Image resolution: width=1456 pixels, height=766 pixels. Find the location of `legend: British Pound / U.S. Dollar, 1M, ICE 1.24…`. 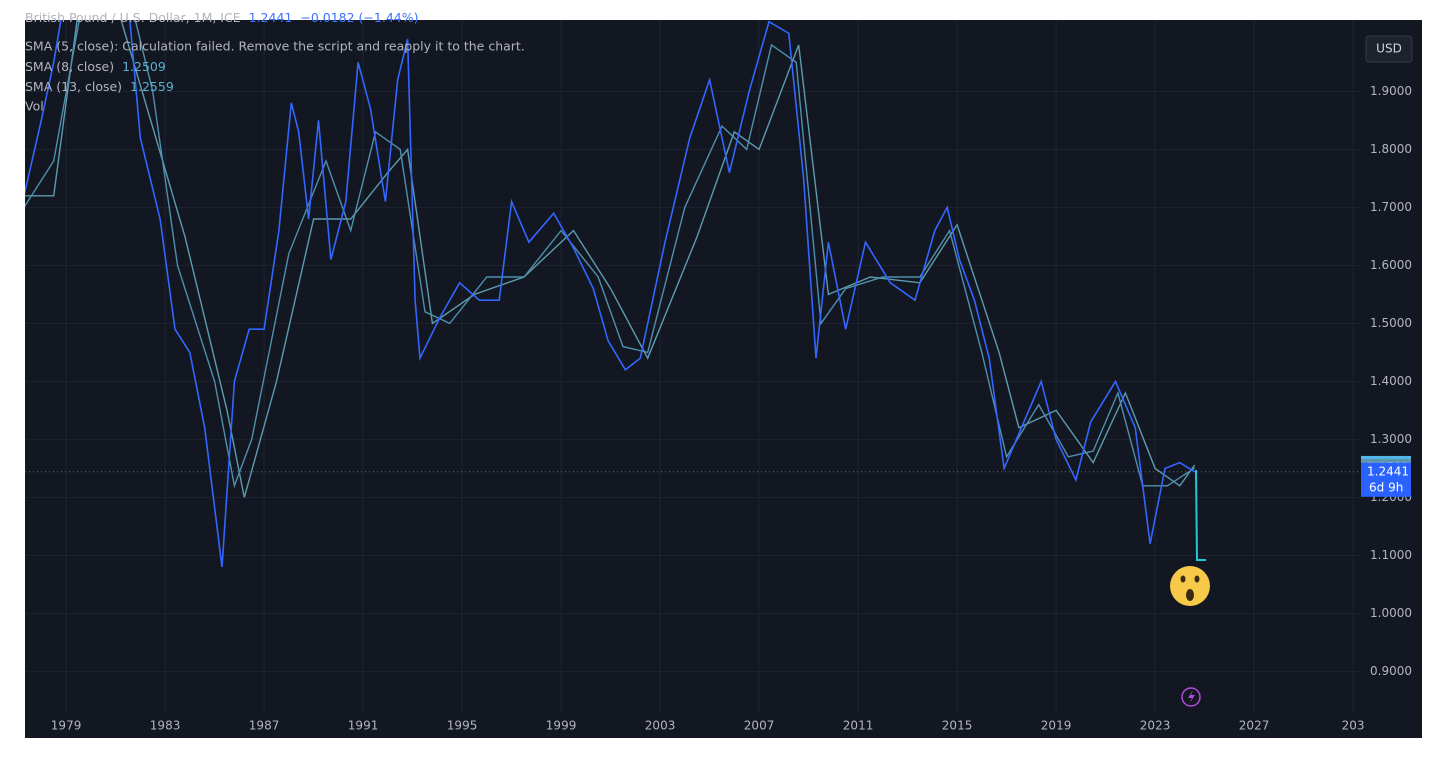

legend: British Pound / U.S. Dollar, 1M, ICE 1.24… is located at coordinates (275, 62).